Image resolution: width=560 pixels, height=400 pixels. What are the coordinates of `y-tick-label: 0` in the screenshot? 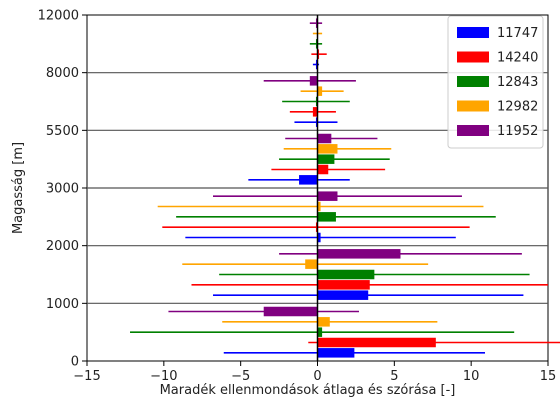 It's located at (75, 362).